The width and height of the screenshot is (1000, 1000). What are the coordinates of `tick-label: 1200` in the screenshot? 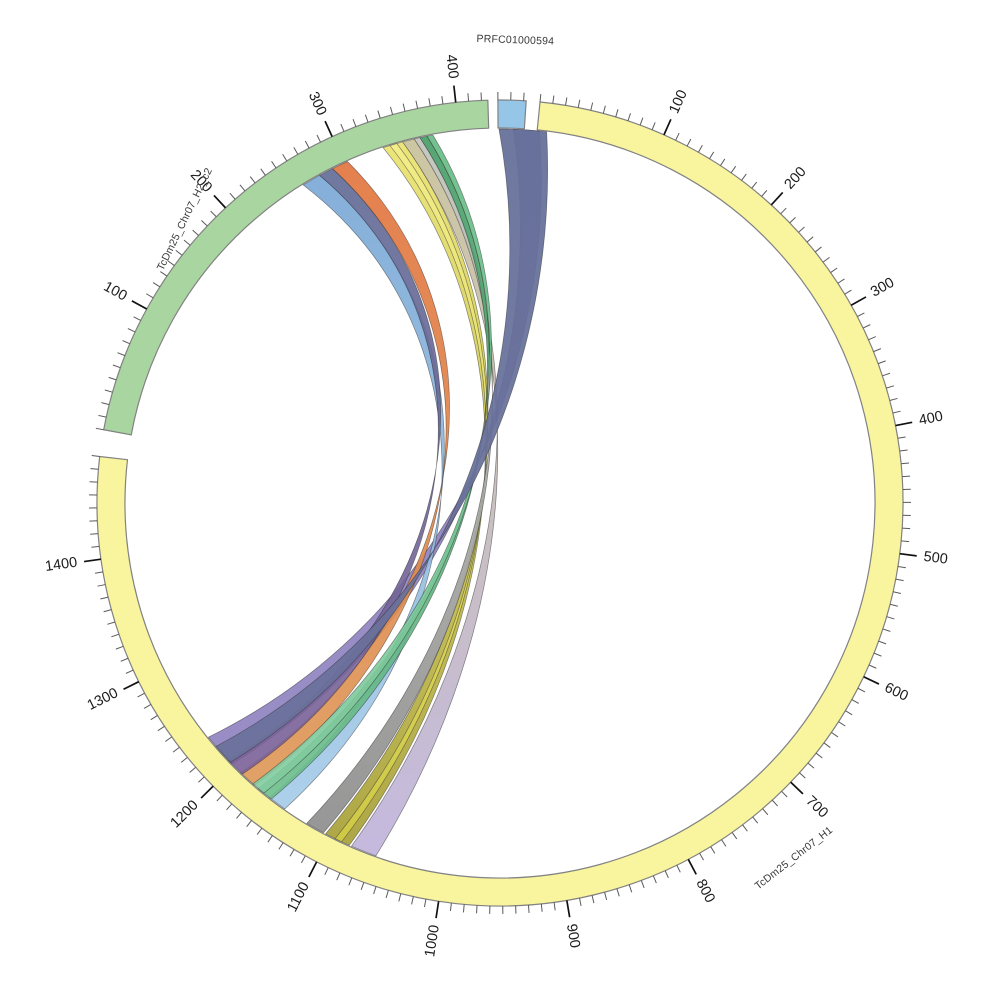 It's located at (185, 814).